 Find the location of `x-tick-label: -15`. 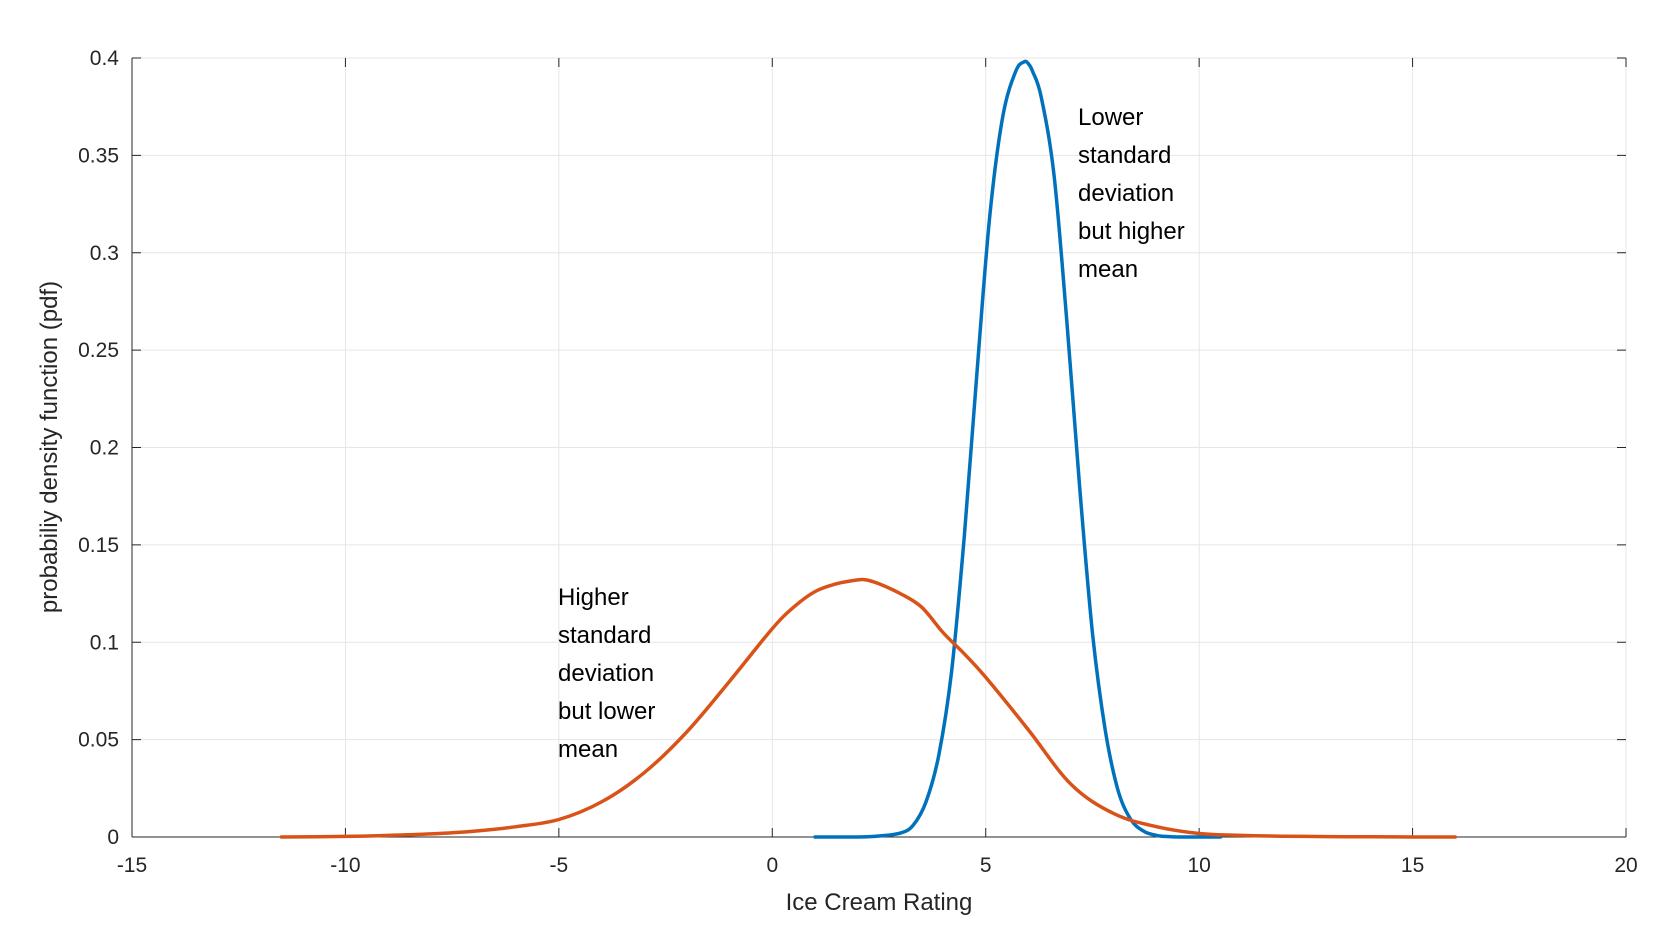

x-tick-label: -15 is located at coordinates (132, 865).